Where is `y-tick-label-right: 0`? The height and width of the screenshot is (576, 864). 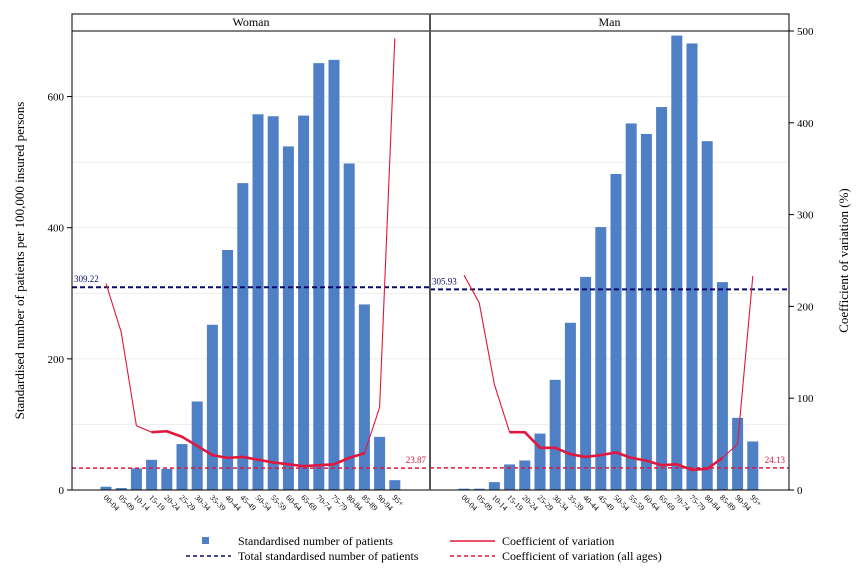
y-tick-label-right: 0 is located at coordinates (800, 491).